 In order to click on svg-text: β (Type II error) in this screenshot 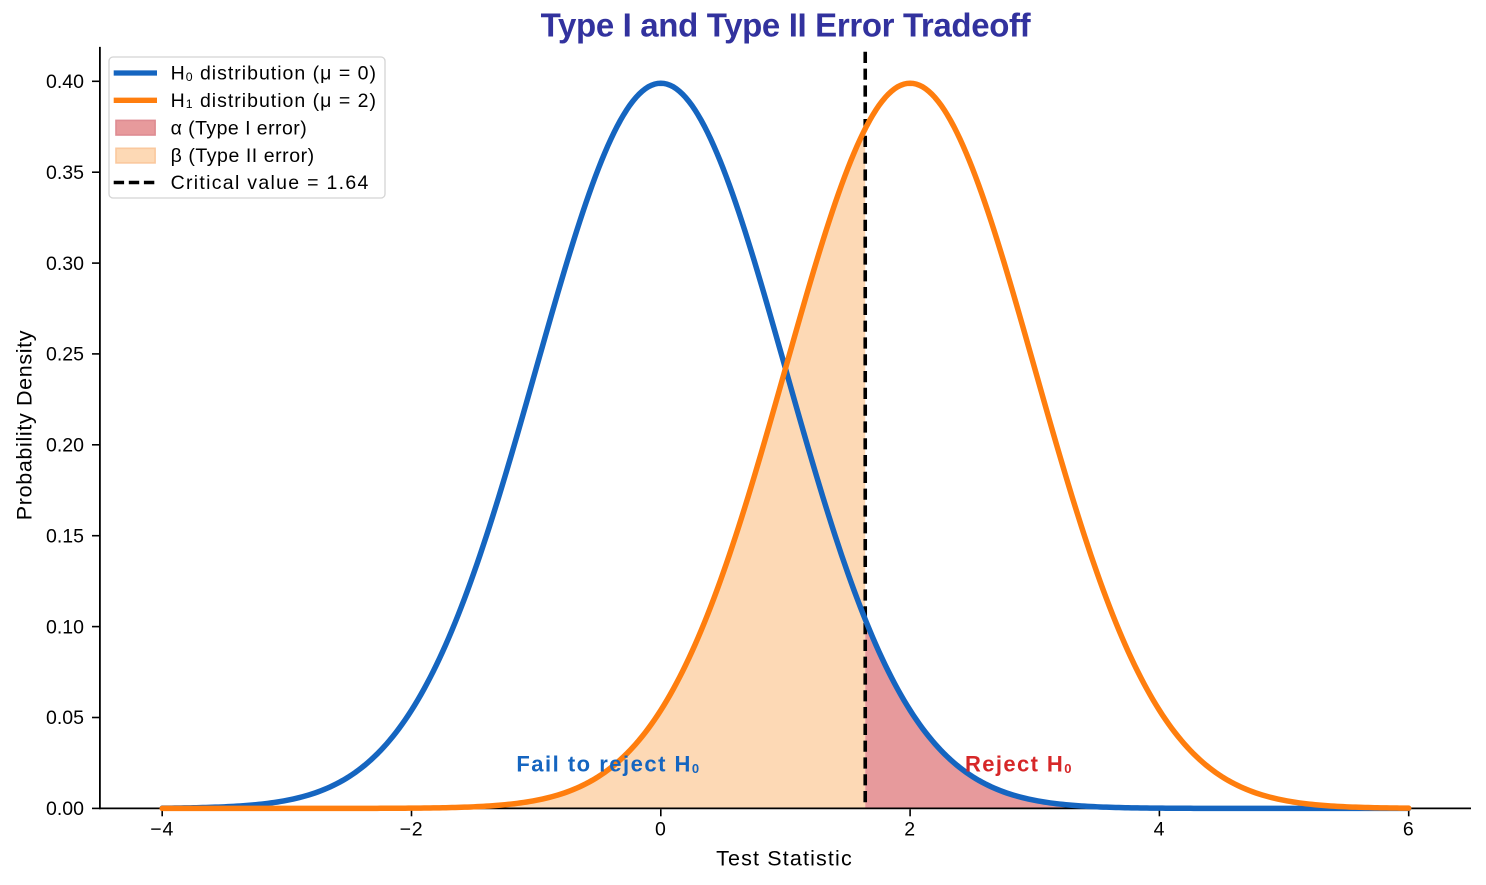, I will do `click(243, 156)`.